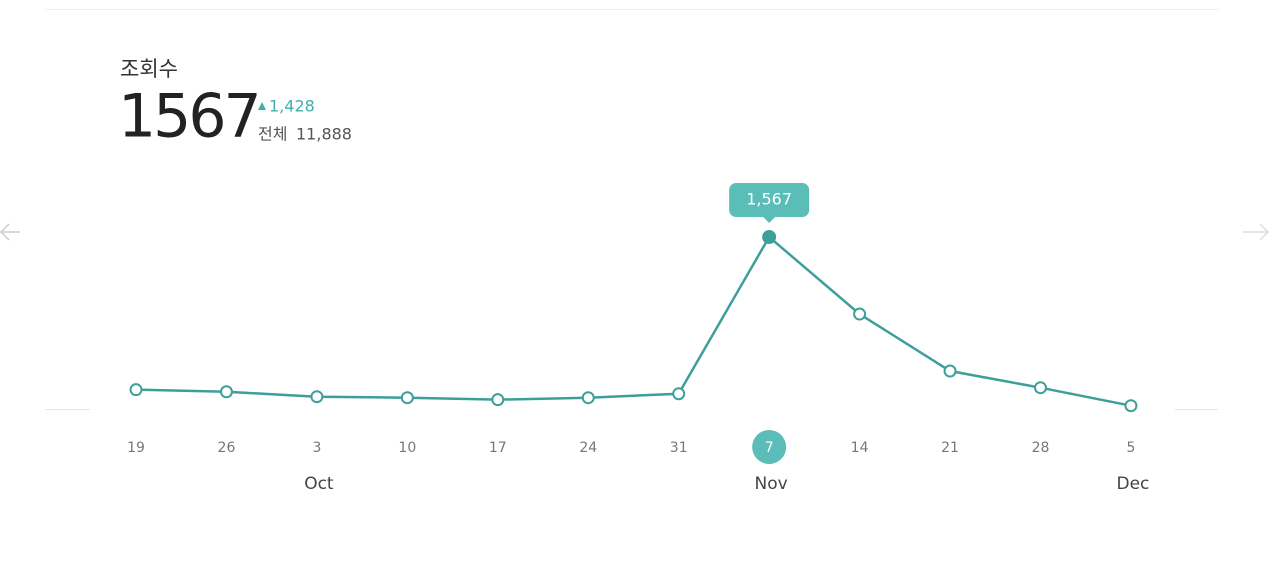  I want to click on total-prefix: 전체, so click(272, 134).